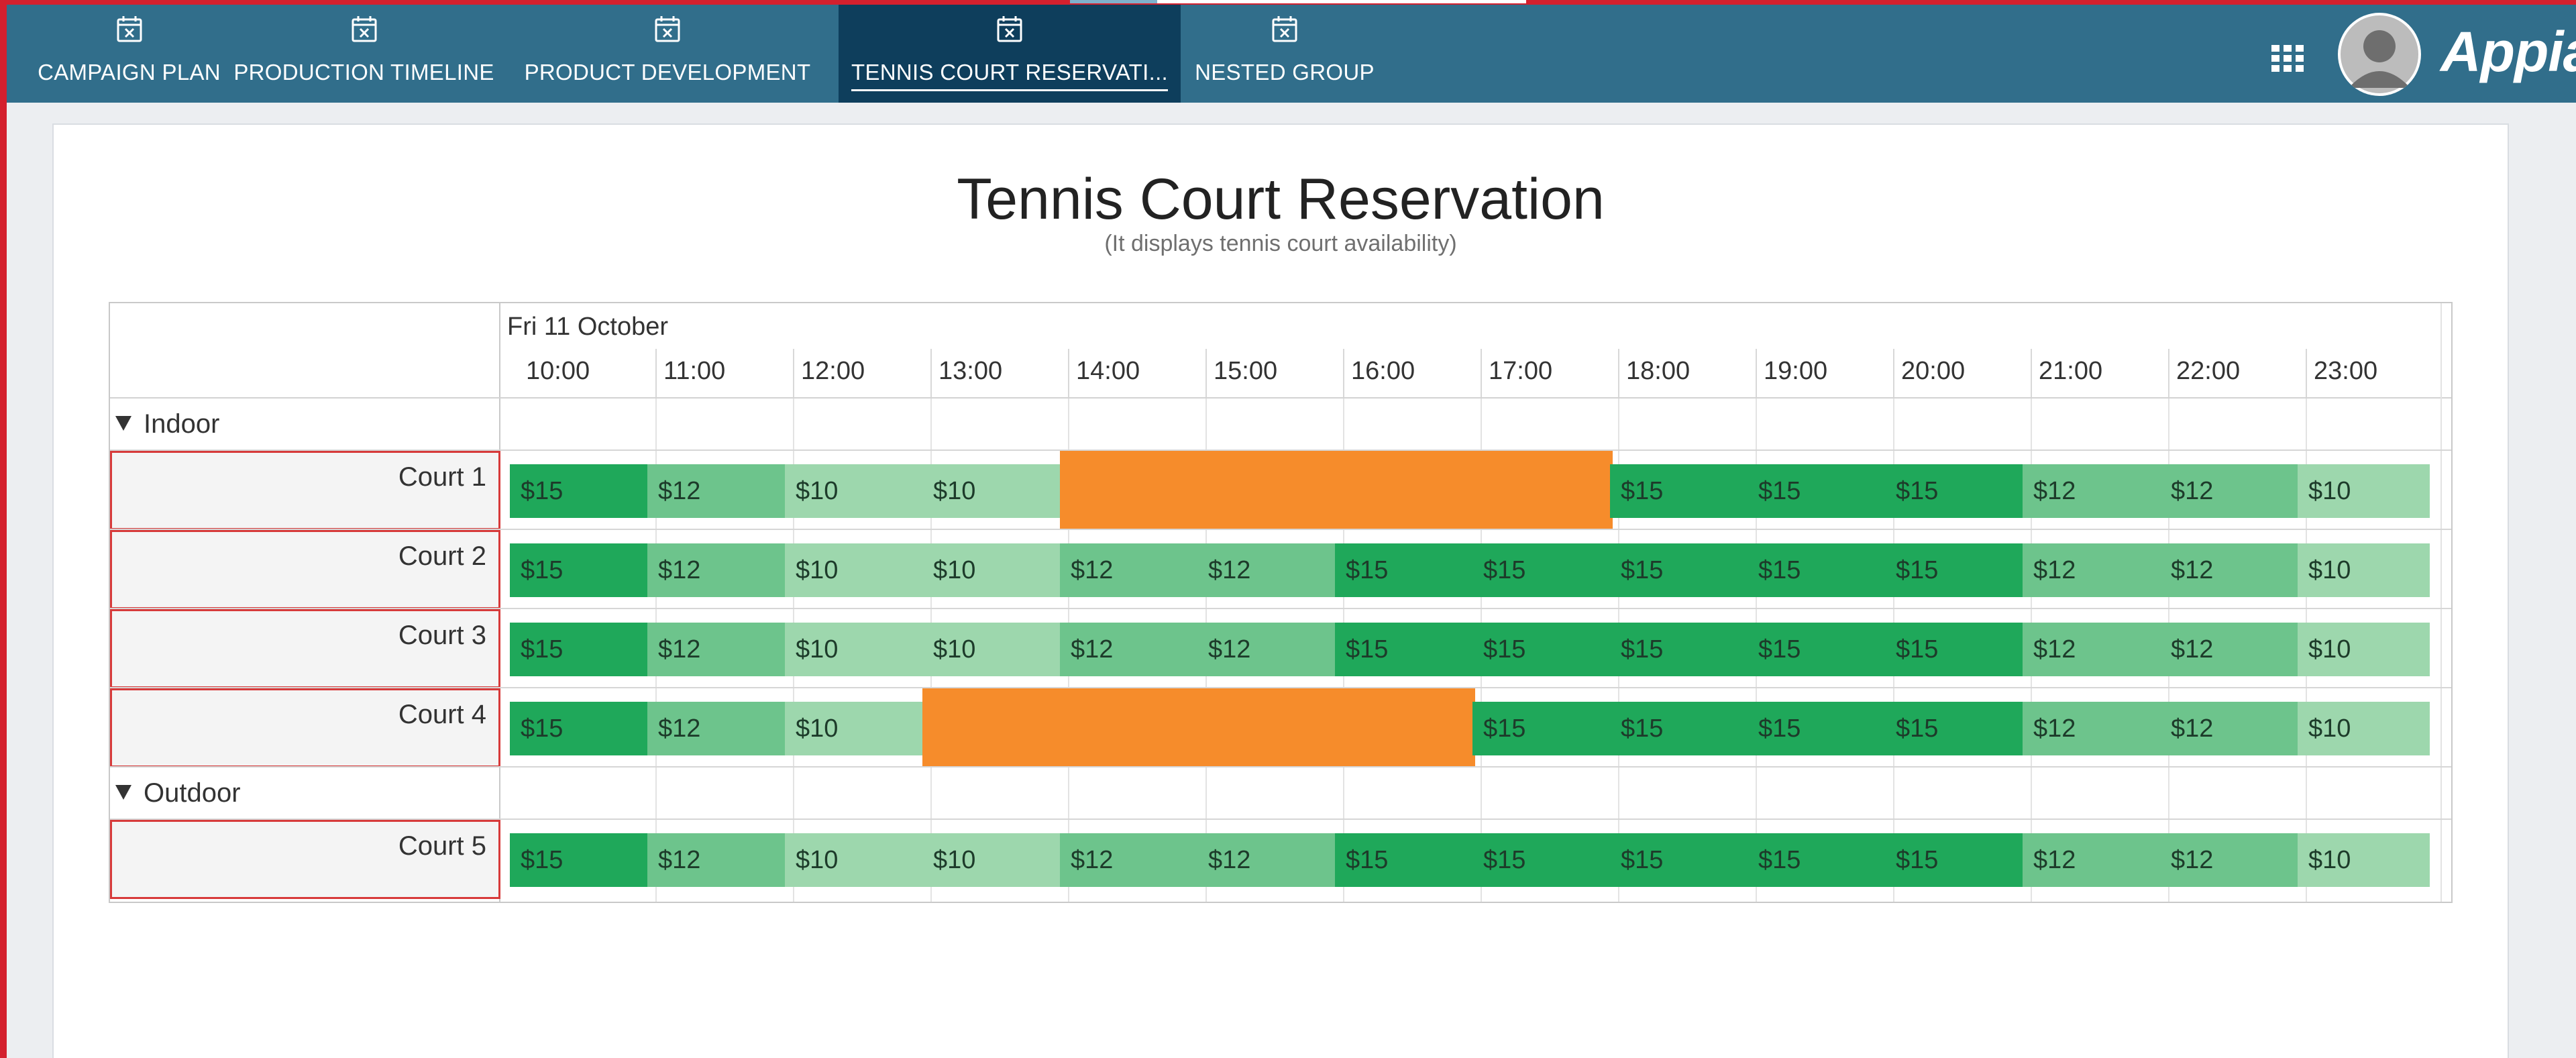  Describe the element at coordinates (305, 794) in the screenshot. I see `group-row-outdoor: Outdoor` at that location.